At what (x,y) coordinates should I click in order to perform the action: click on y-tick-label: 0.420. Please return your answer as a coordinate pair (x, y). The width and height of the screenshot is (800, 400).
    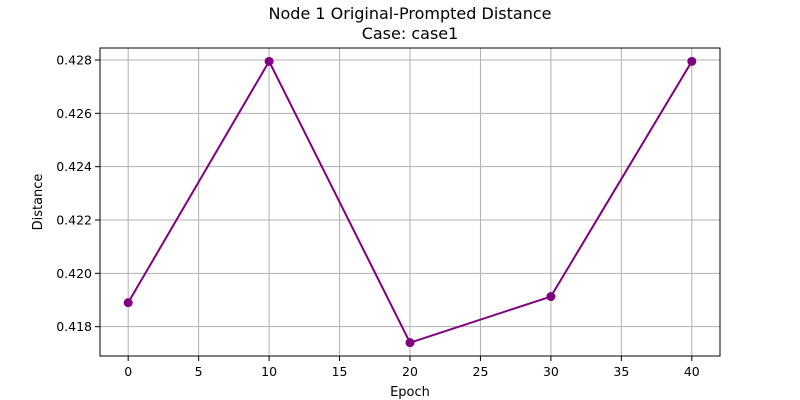
    Looking at the image, I should click on (74, 273).